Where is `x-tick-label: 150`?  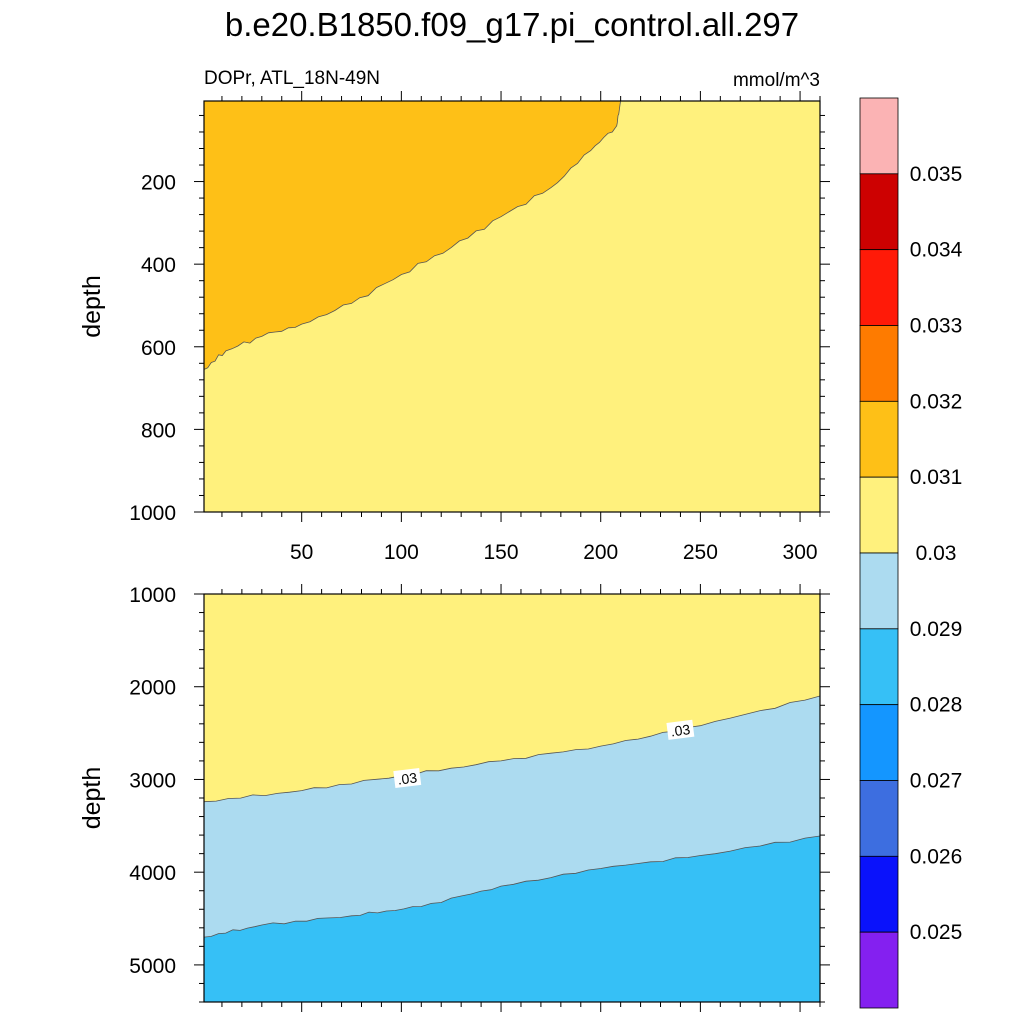 x-tick-label: 150 is located at coordinates (501, 552).